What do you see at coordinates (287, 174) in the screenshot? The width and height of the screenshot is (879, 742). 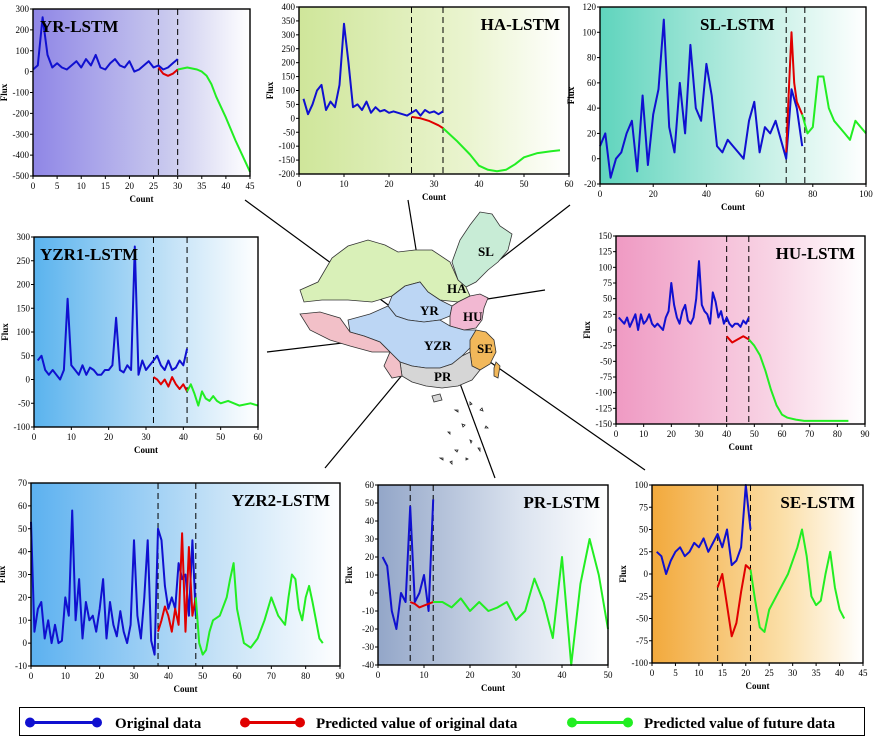 I see `y-tick-label: -200` at bounding box center [287, 174].